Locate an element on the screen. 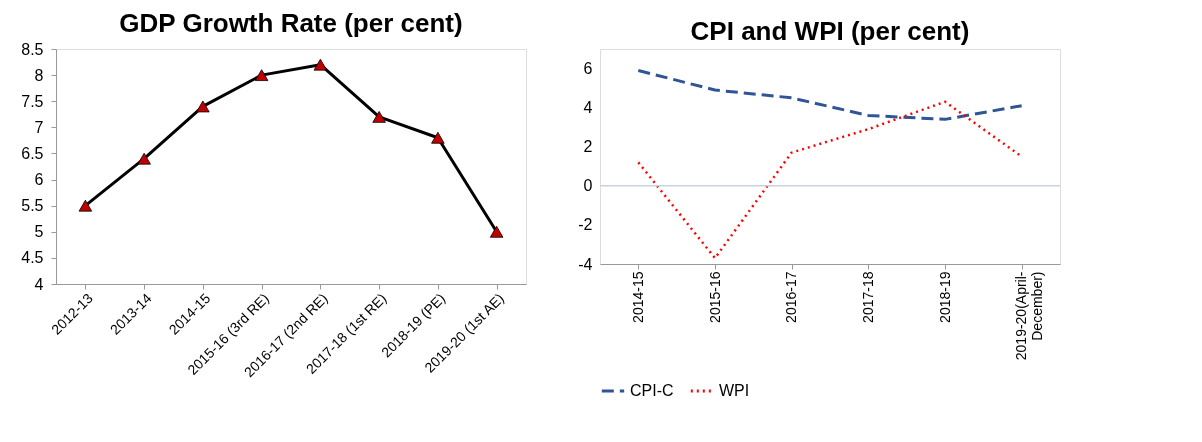 The width and height of the screenshot is (1202, 442). legend-label: CPI-C is located at coordinates (652, 390).